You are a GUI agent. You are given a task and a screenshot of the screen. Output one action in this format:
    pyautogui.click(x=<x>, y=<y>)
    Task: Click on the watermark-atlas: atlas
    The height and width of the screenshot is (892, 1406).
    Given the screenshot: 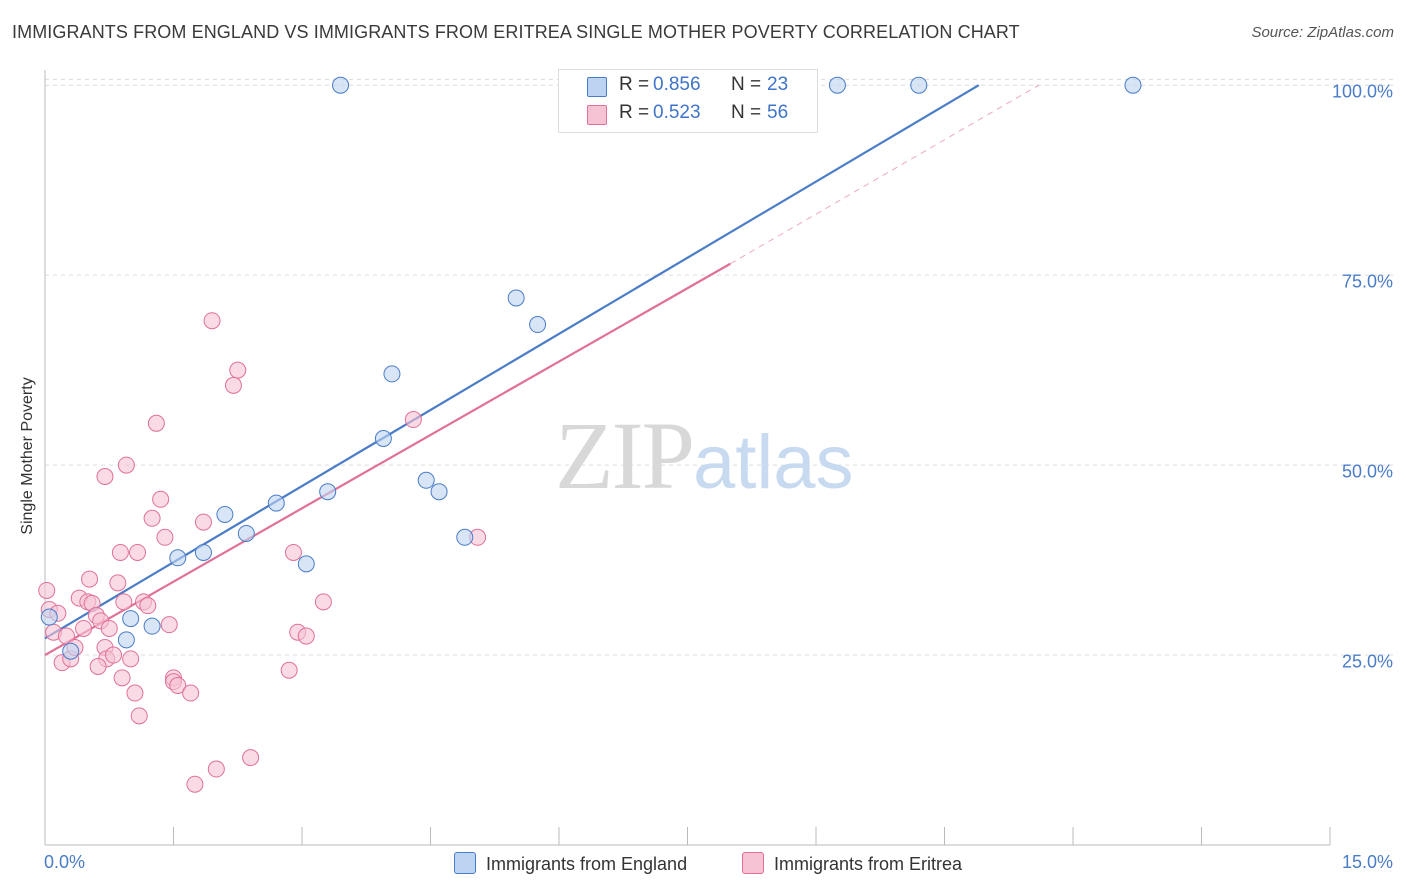 What is the action you would take?
    pyautogui.click(x=773, y=462)
    